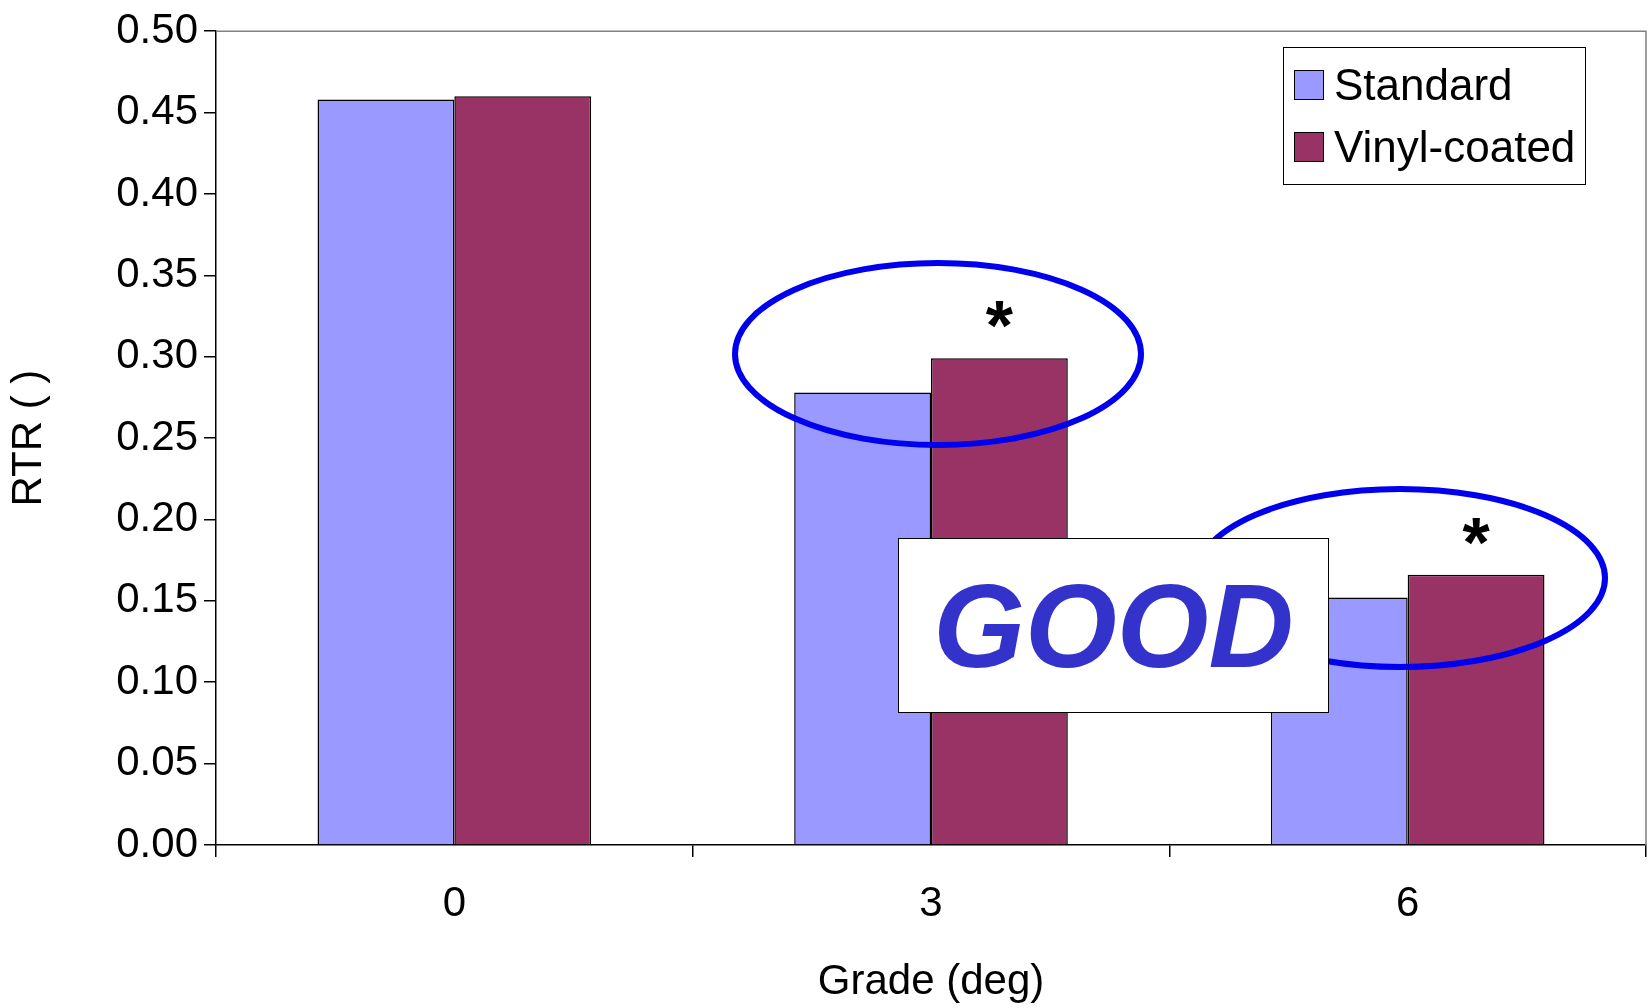 The image size is (1650, 1008). I want to click on x-axis-title: Grade (deg), so click(931, 980).